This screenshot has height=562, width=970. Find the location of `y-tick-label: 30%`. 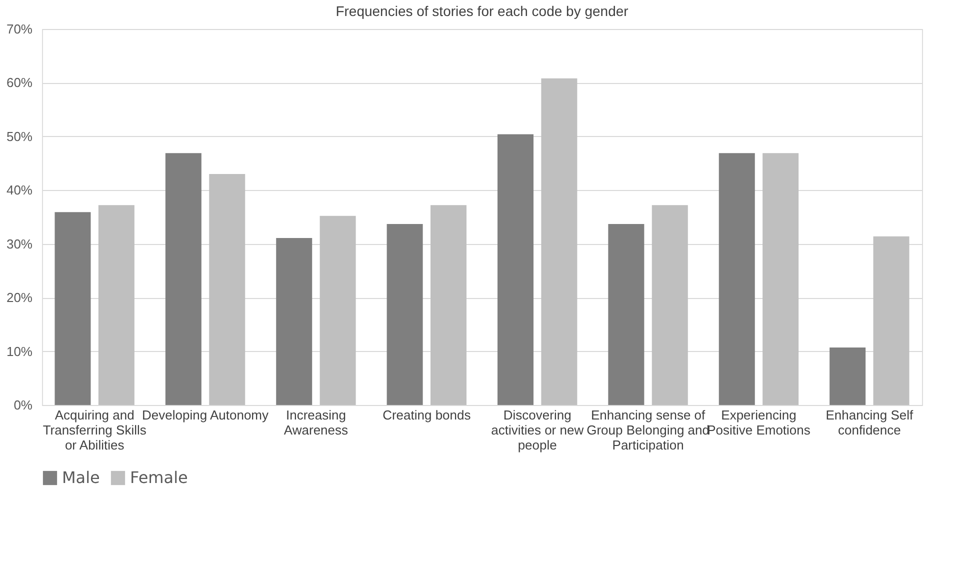

y-tick-label: 30% is located at coordinates (19, 244).